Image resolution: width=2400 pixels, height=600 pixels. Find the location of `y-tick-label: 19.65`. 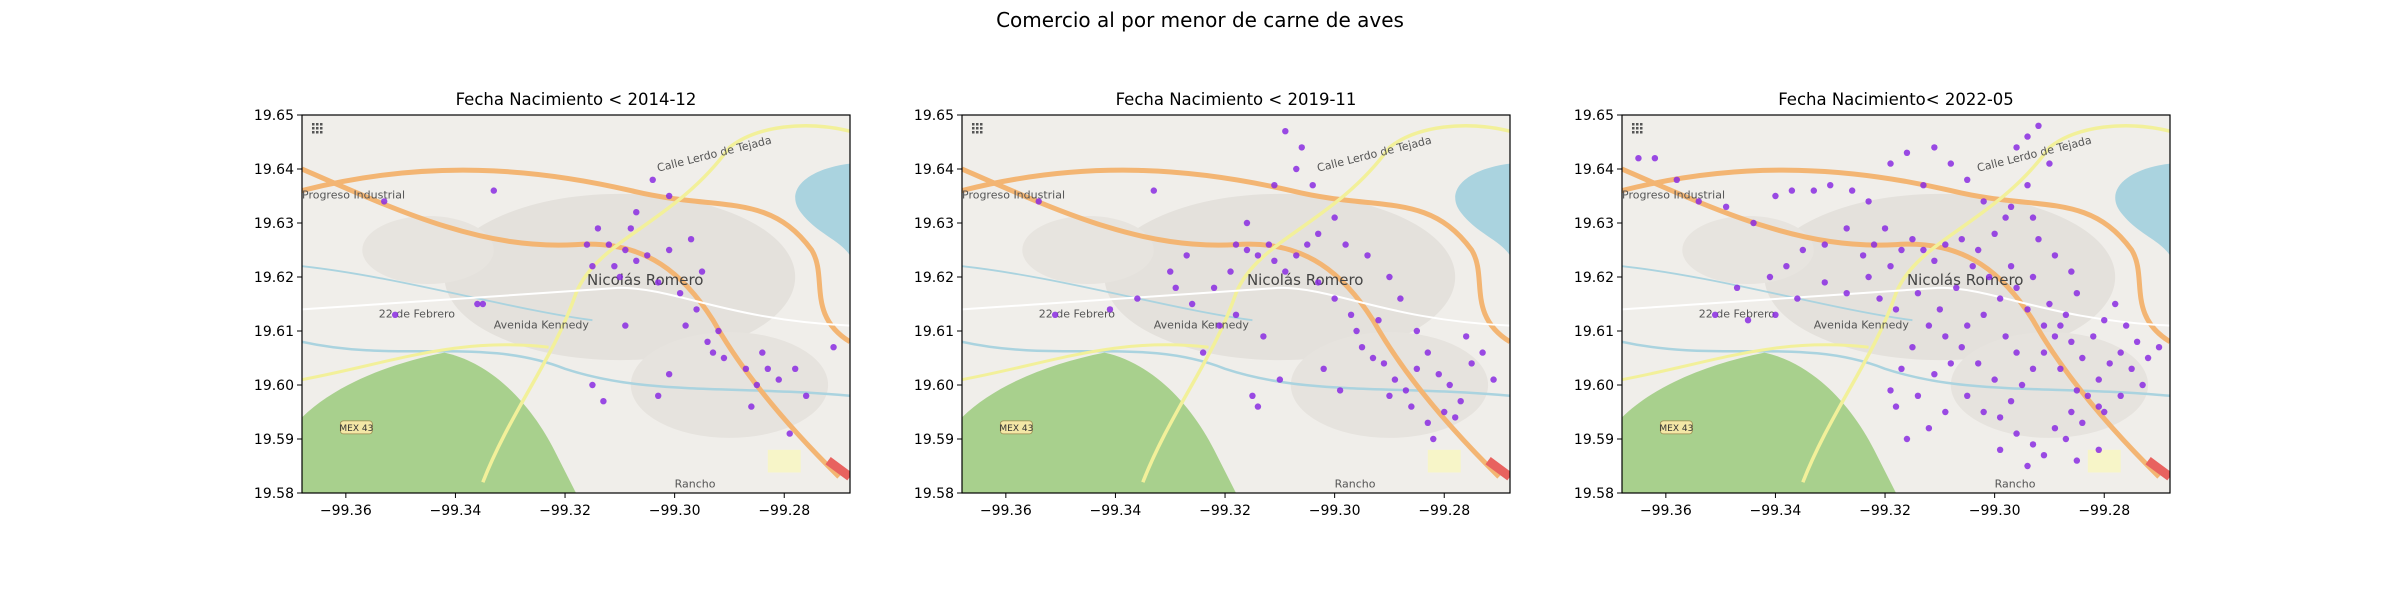

y-tick-label: 19.65 is located at coordinates (274, 116).